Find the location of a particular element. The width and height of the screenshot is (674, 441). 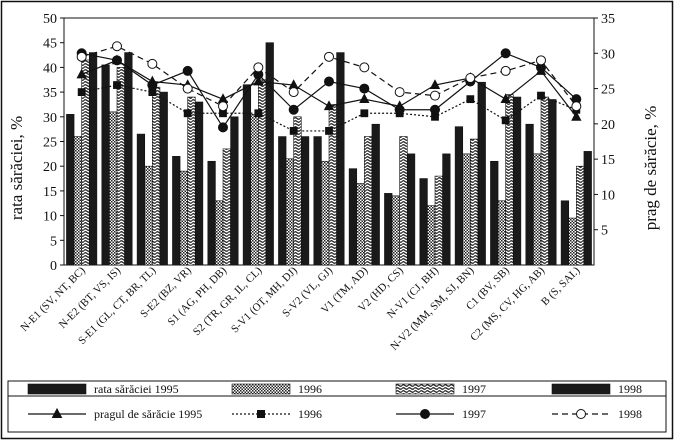

y2-tick-label: 5 is located at coordinates (604, 231).